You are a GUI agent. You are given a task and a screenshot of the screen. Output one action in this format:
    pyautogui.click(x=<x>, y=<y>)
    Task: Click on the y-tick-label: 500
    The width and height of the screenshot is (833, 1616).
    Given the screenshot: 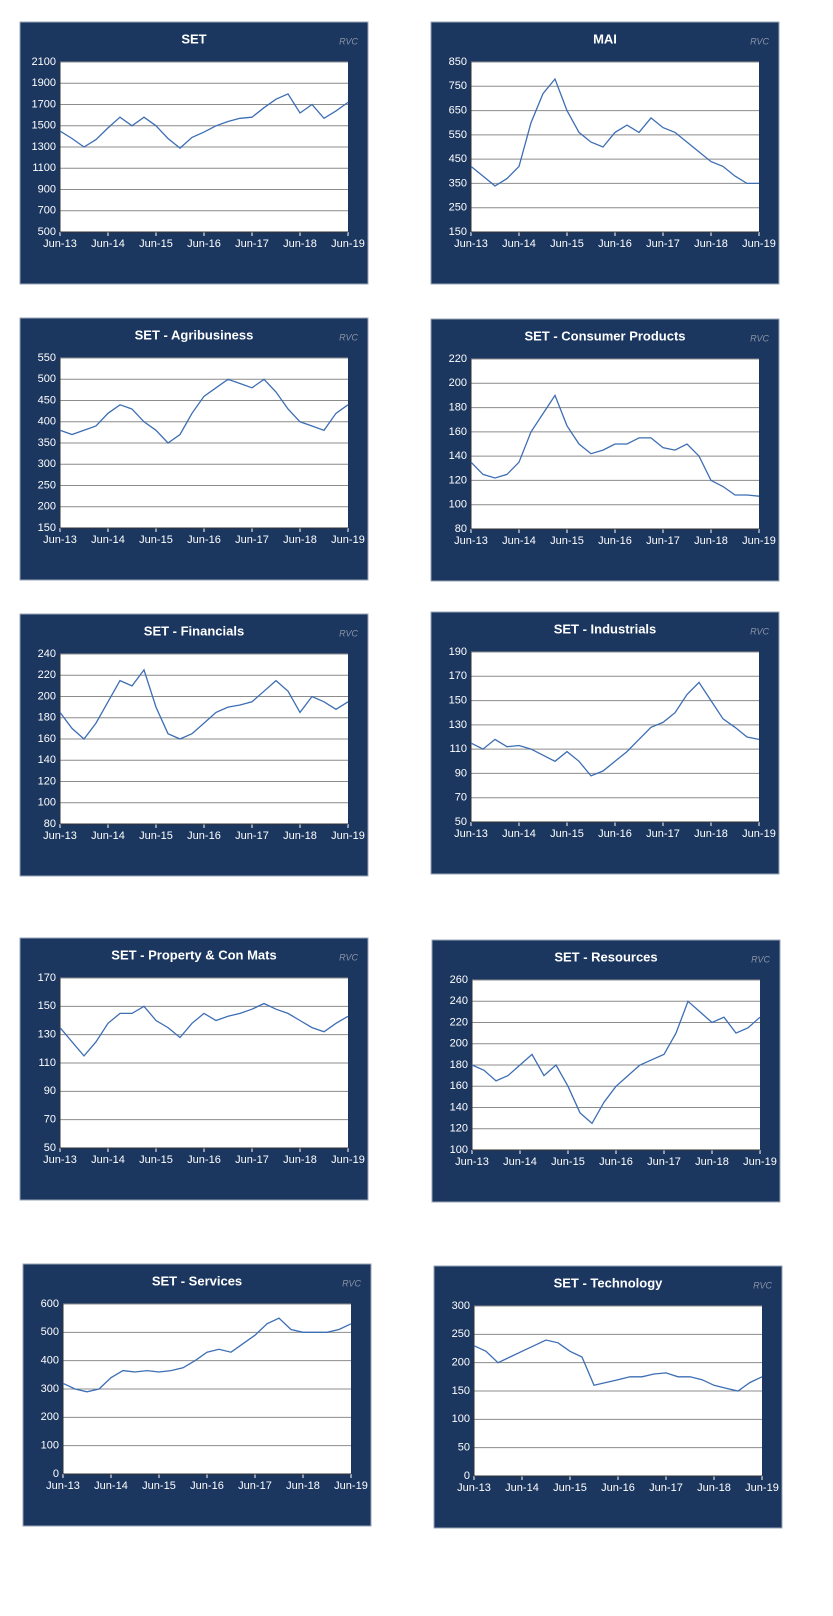 What is the action you would take?
    pyautogui.click(x=47, y=379)
    